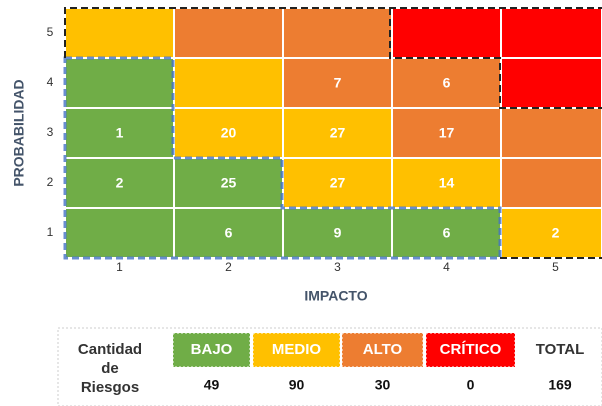 The height and width of the screenshot is (406, 602). I want to click on cell-label: 1, so click(120, 133).